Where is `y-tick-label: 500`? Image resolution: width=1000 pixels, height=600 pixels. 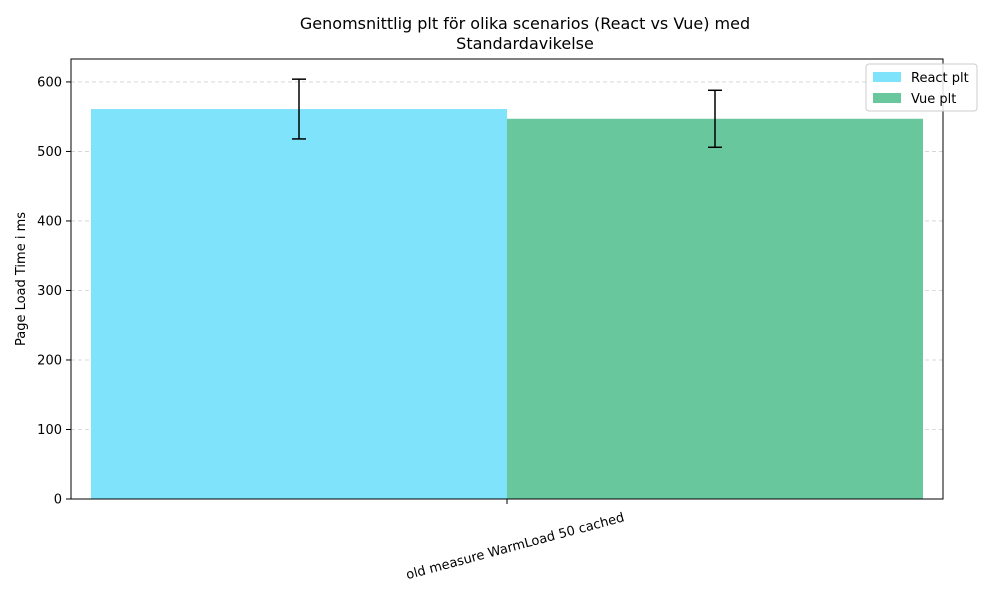 y-tick-label: 500 is located at coordinates (49, 152).